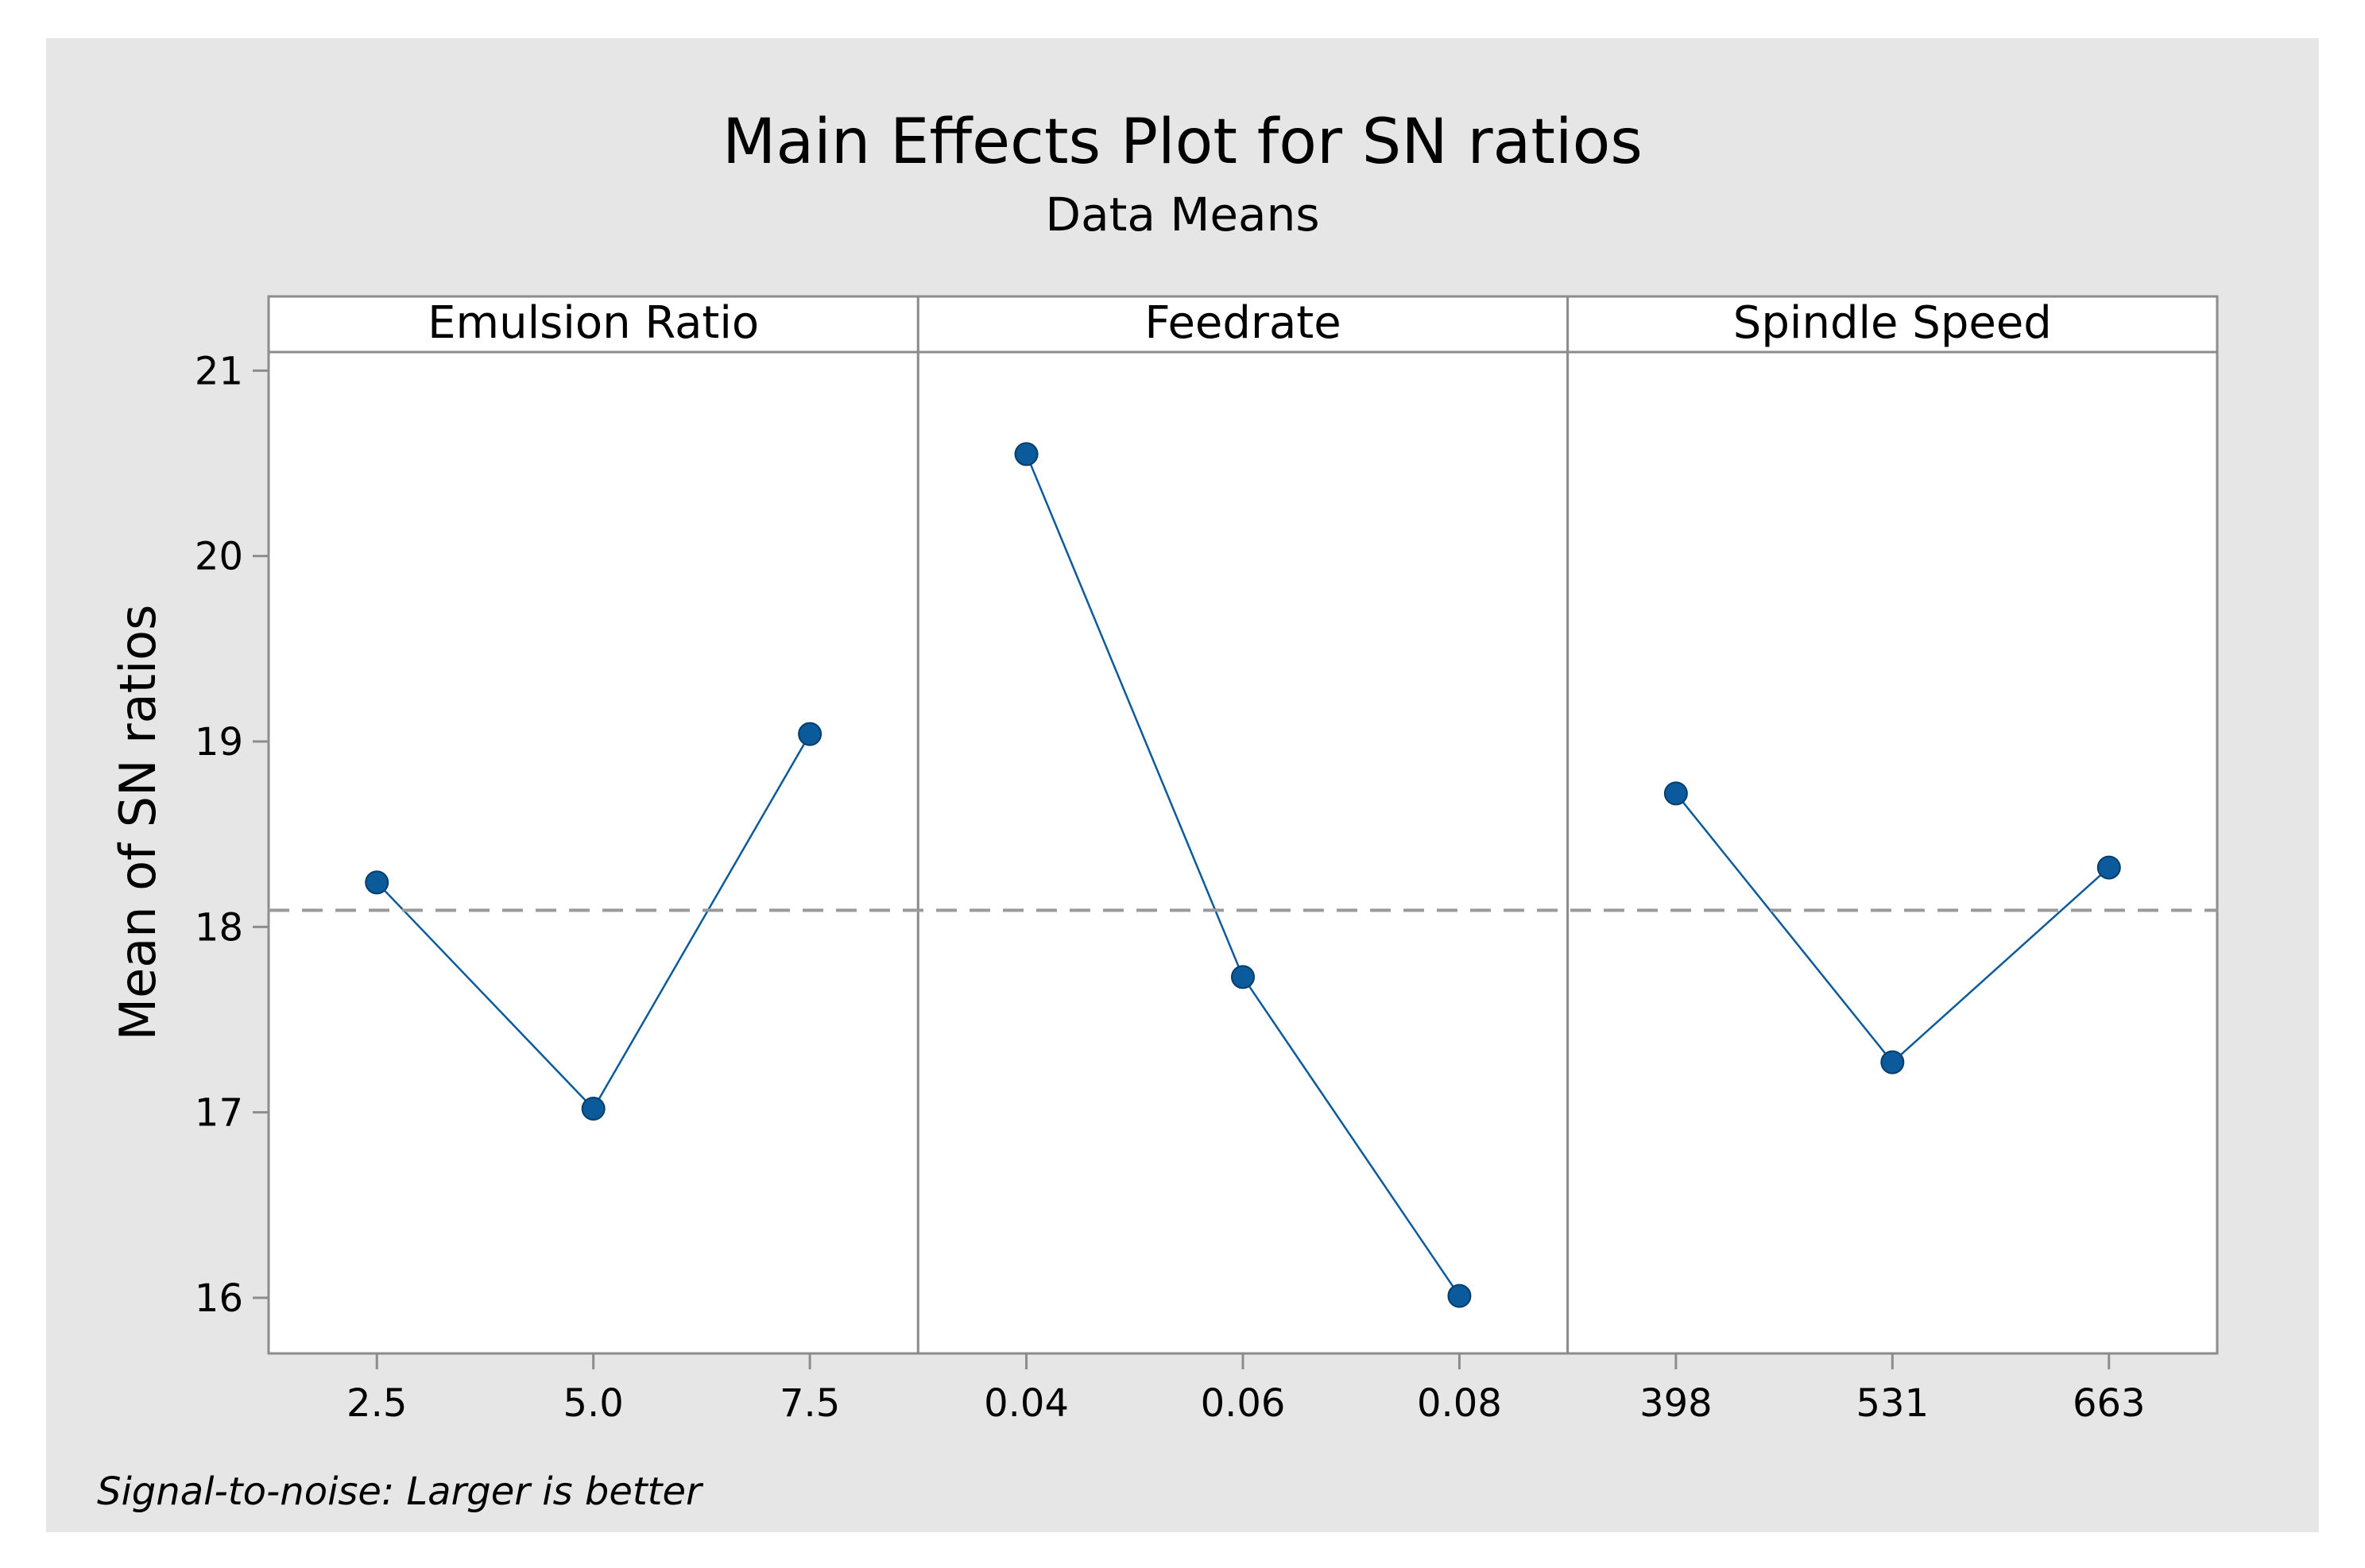 The height and width of the screenshot is (1568, 2365). What do you see at coordinates (219, 371) in the screenshot?
I see `y-tick-label: 21` at bounding box center [219, 371].